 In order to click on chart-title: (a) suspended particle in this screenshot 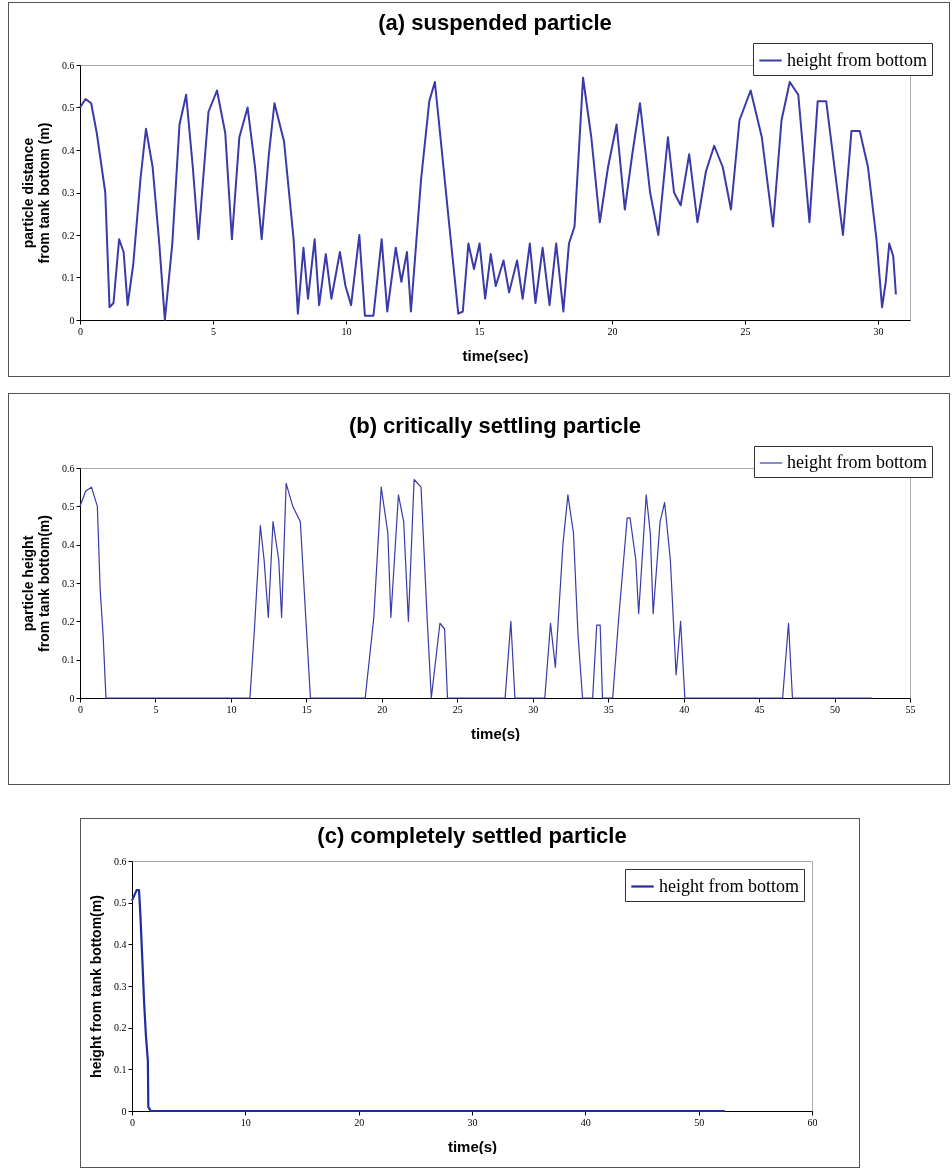, I will do `click(495, 22)`.